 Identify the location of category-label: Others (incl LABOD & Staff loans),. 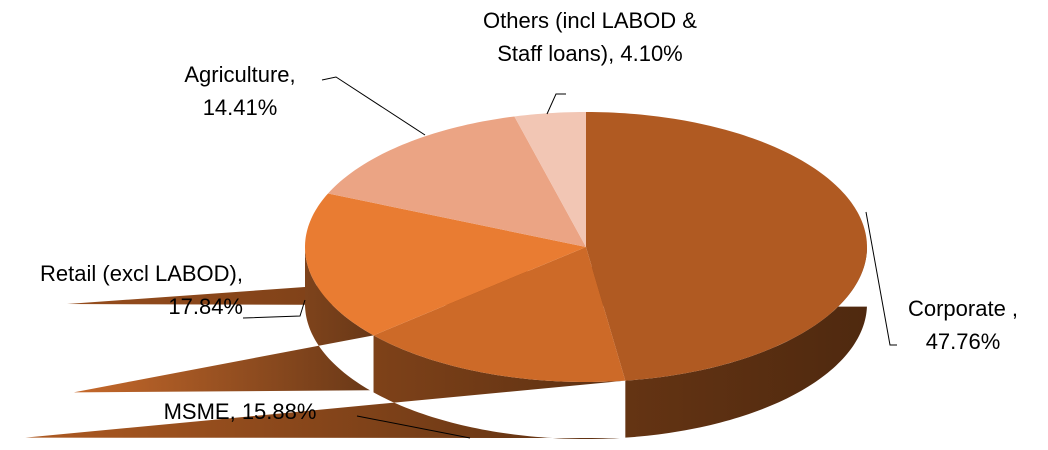
(590, 37).